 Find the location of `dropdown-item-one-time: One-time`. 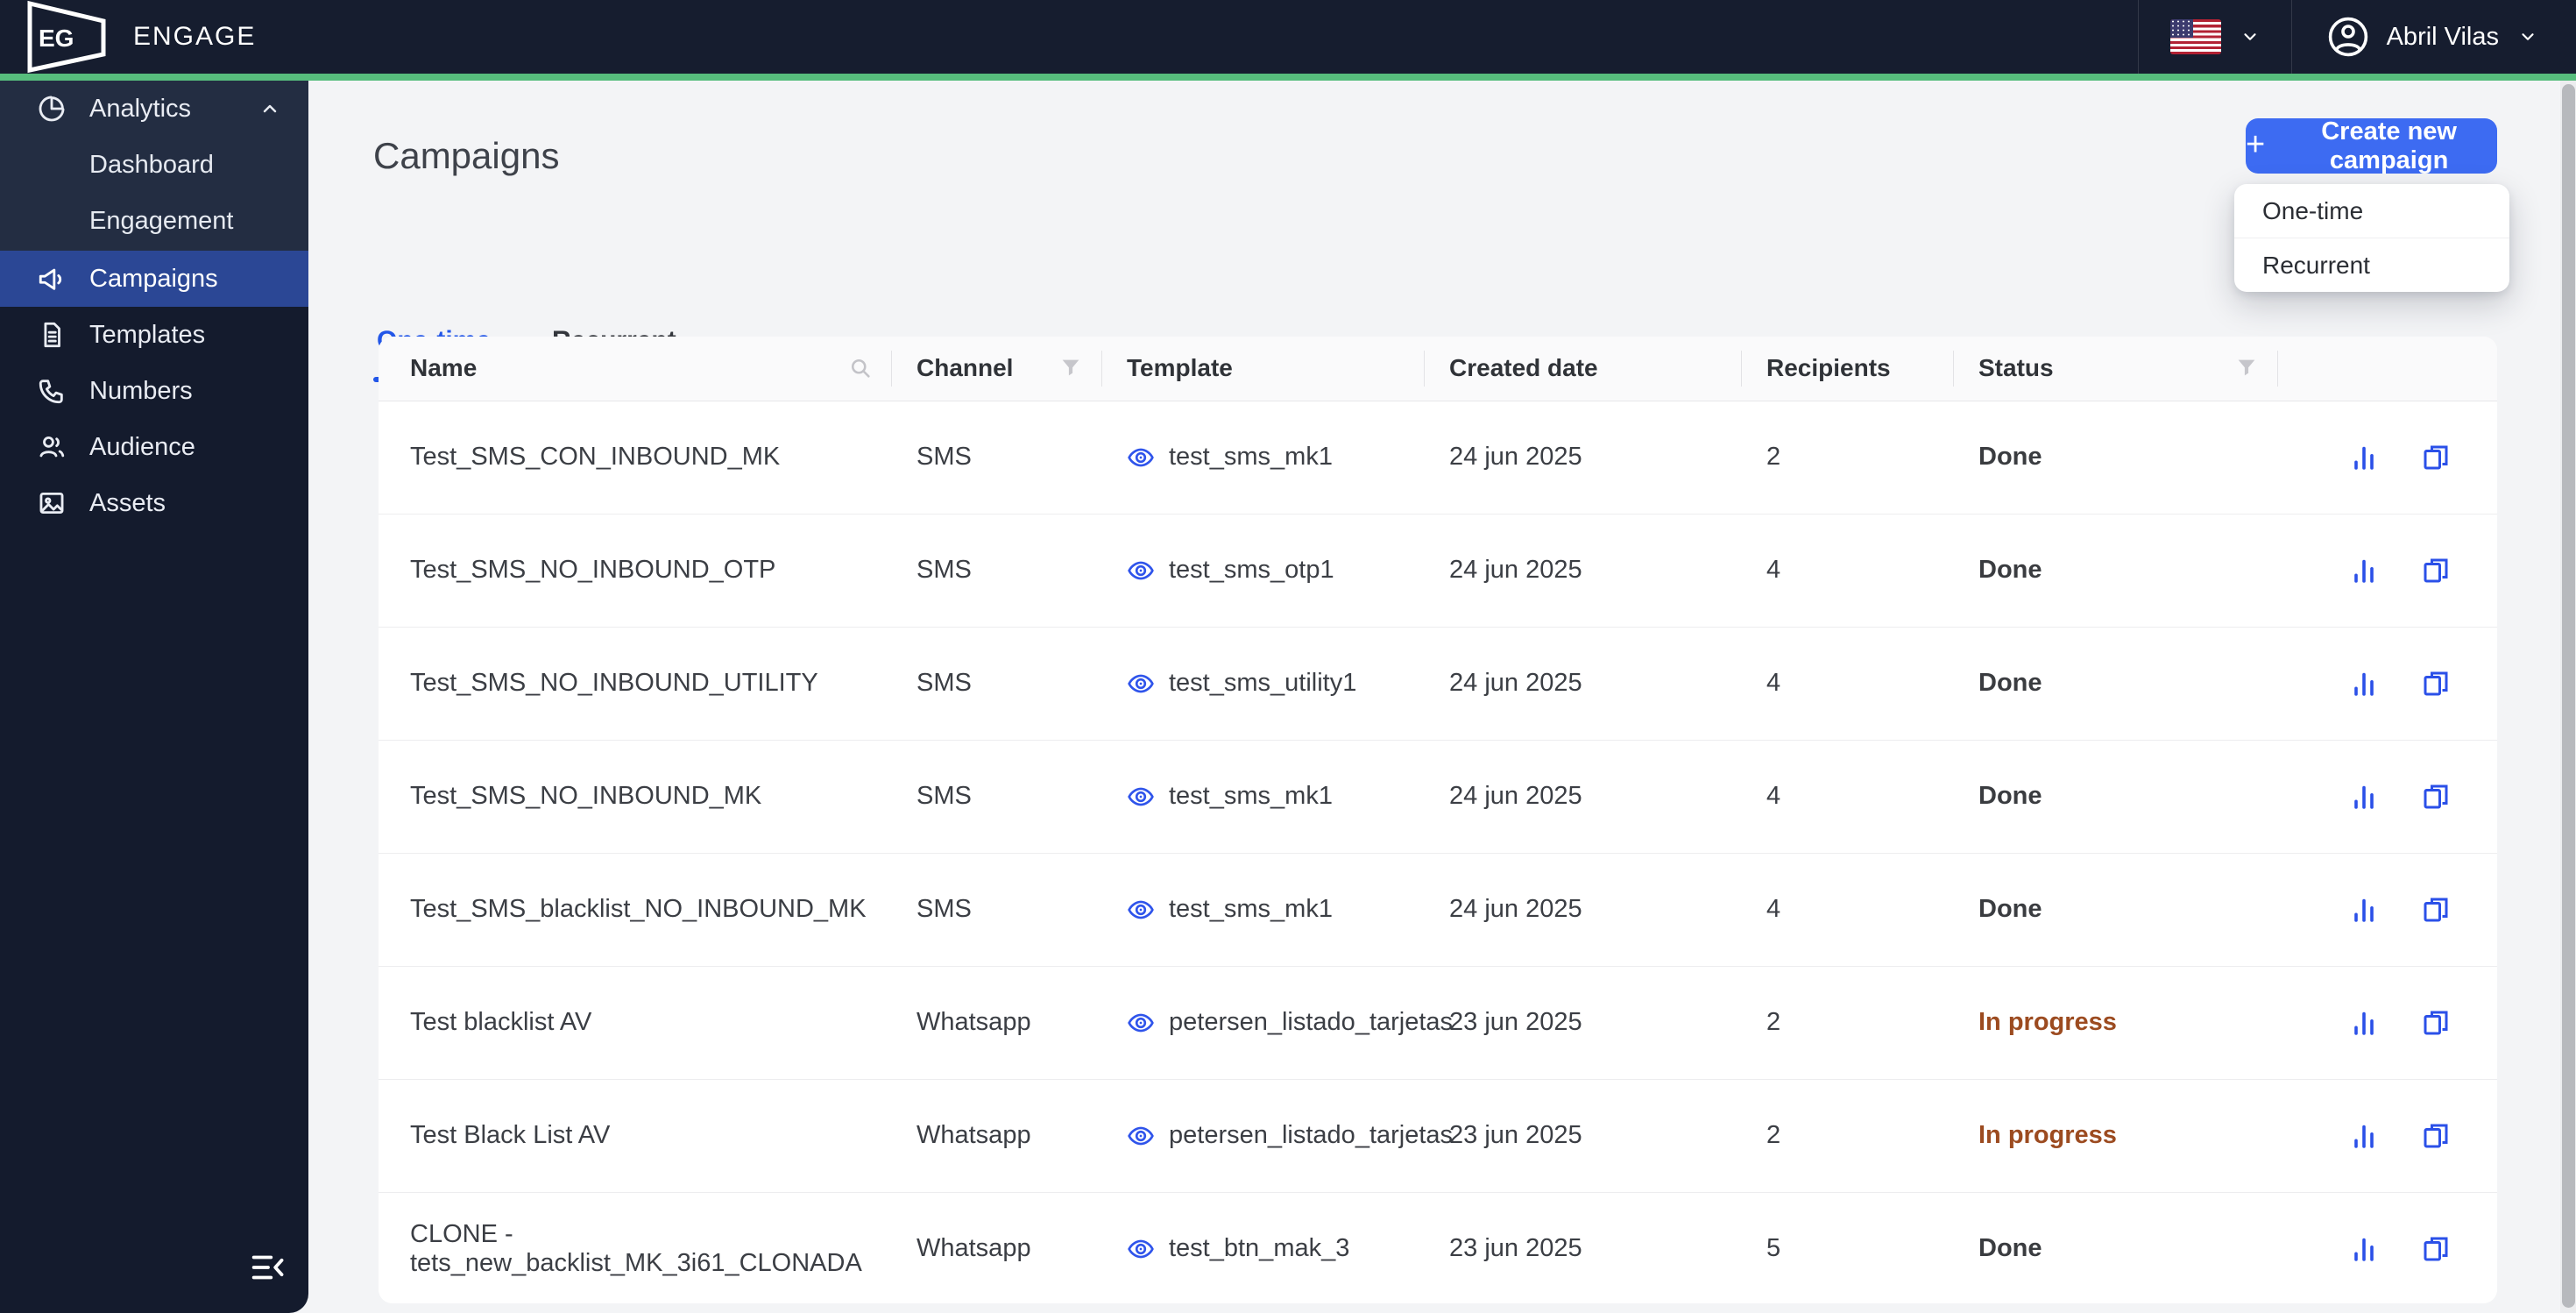

dropdown-item-one-time: One-time is located at coordinates (2313, 210).